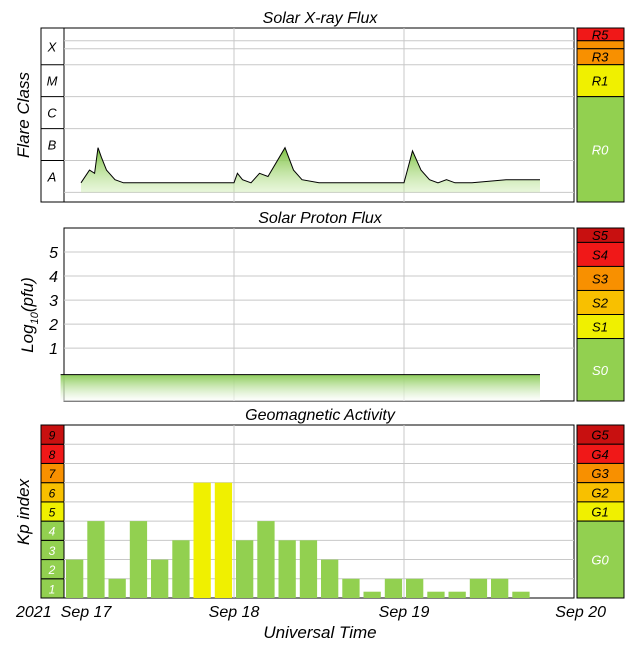 The width and height of the screenshot is (640, 655). What do you see at coordinates (310, 165) in the screenshot?
I see `xray-flux-line` at bounding box center [310, 165].